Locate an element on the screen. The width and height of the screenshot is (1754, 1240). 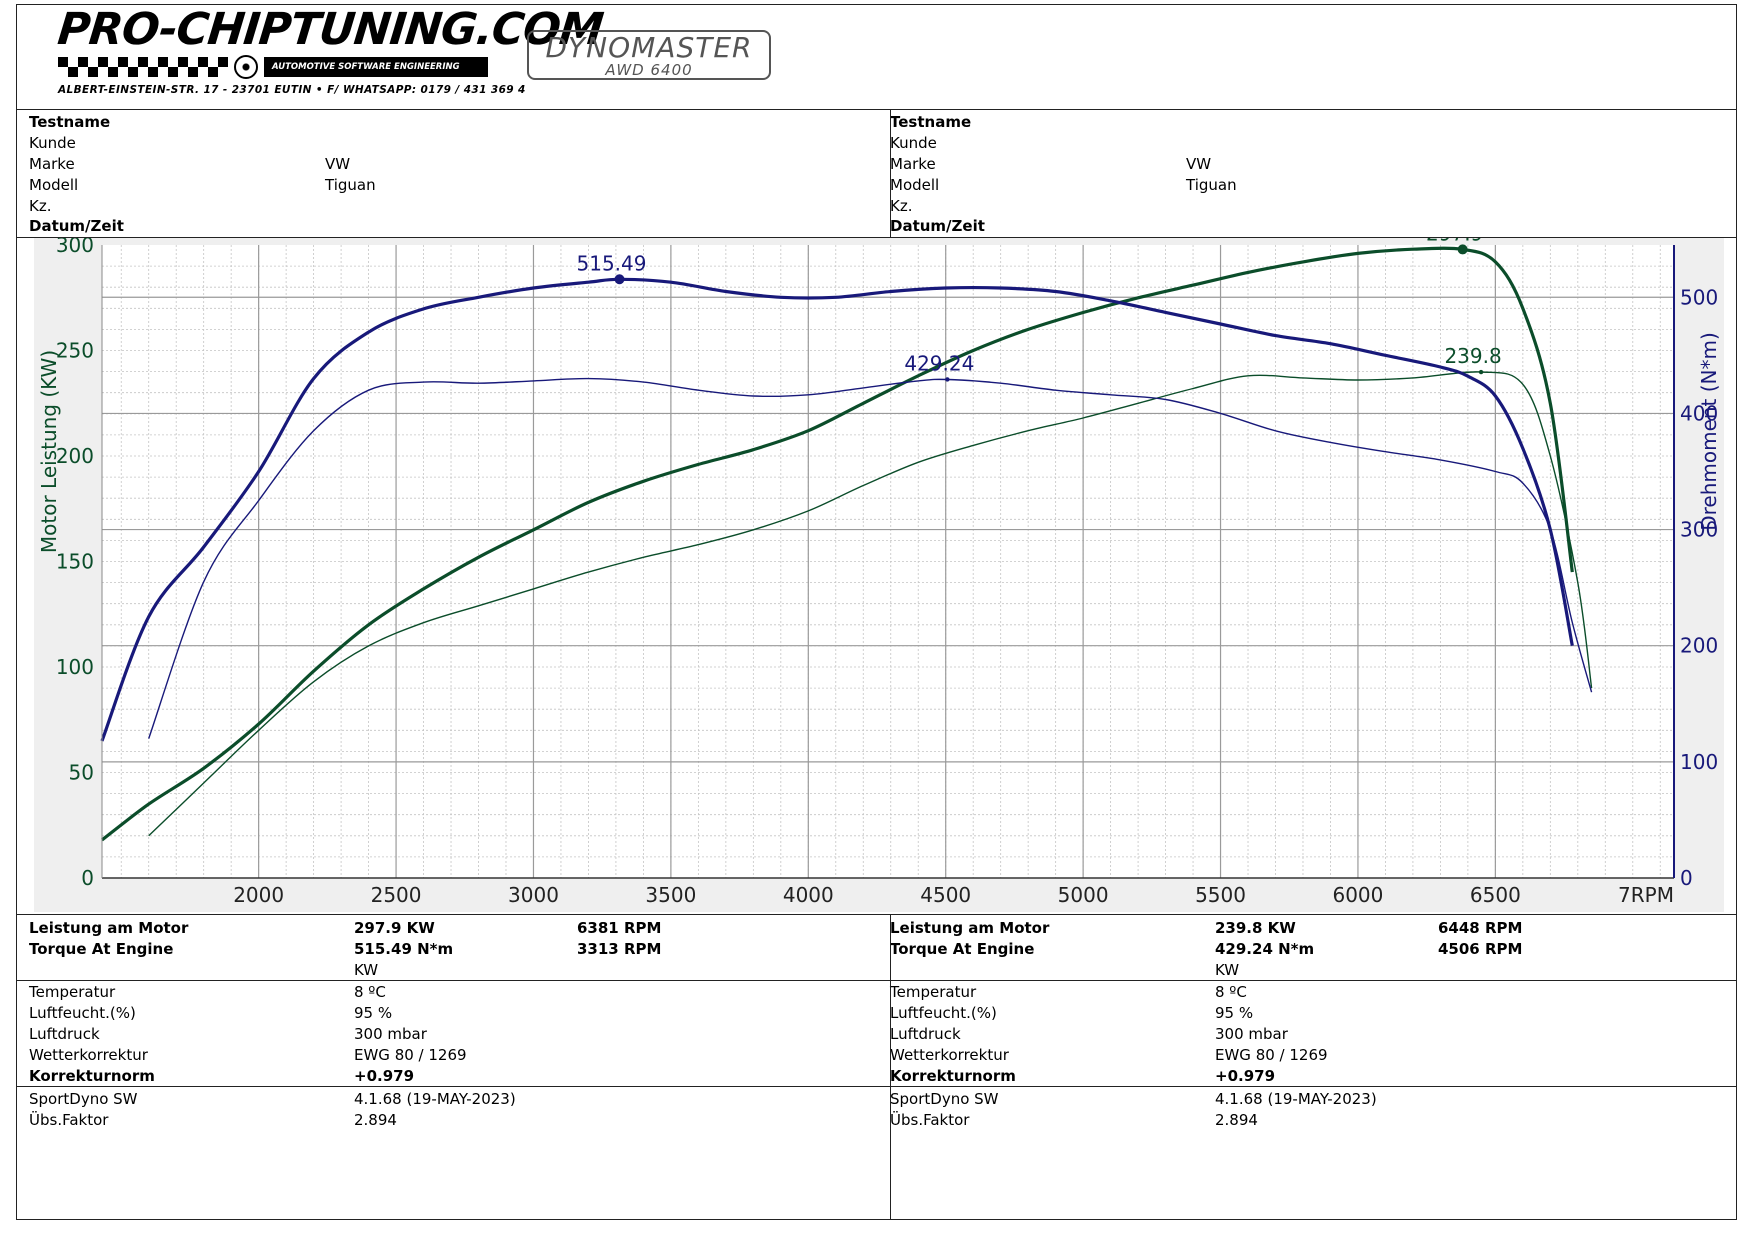
label-torque-left: Torque At Engine is located at coordinates (101, 949).